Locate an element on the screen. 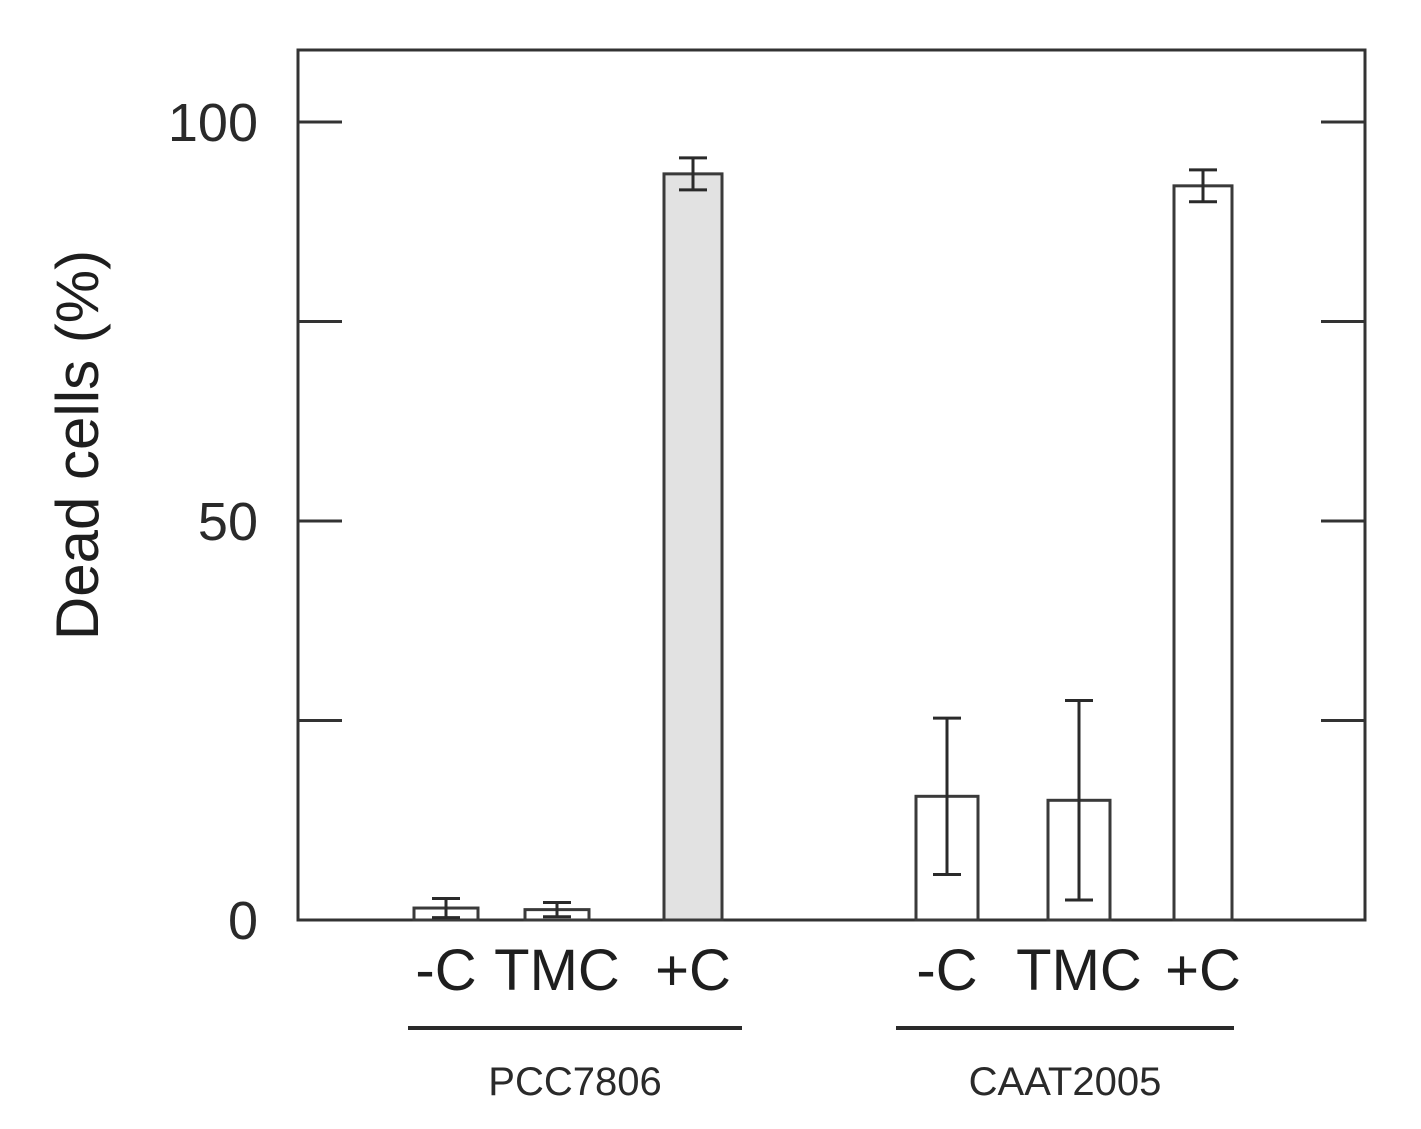 The height and width of the screenshot is (1129, 1421). bar-caat2005-c is located at coordinates (1203, 553).